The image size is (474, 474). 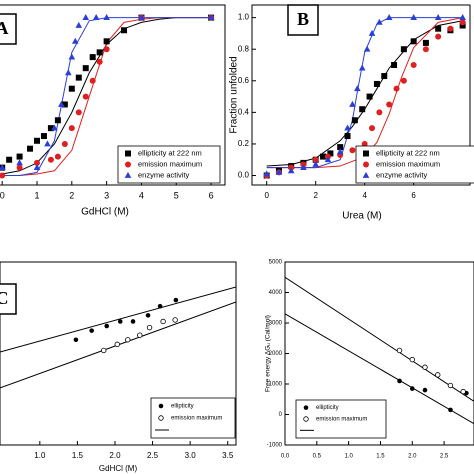 What do you see at coordinates (317, 457) in the screenshot?
I see `x-tick-label: 0.5` at bounding box center [317, 457].